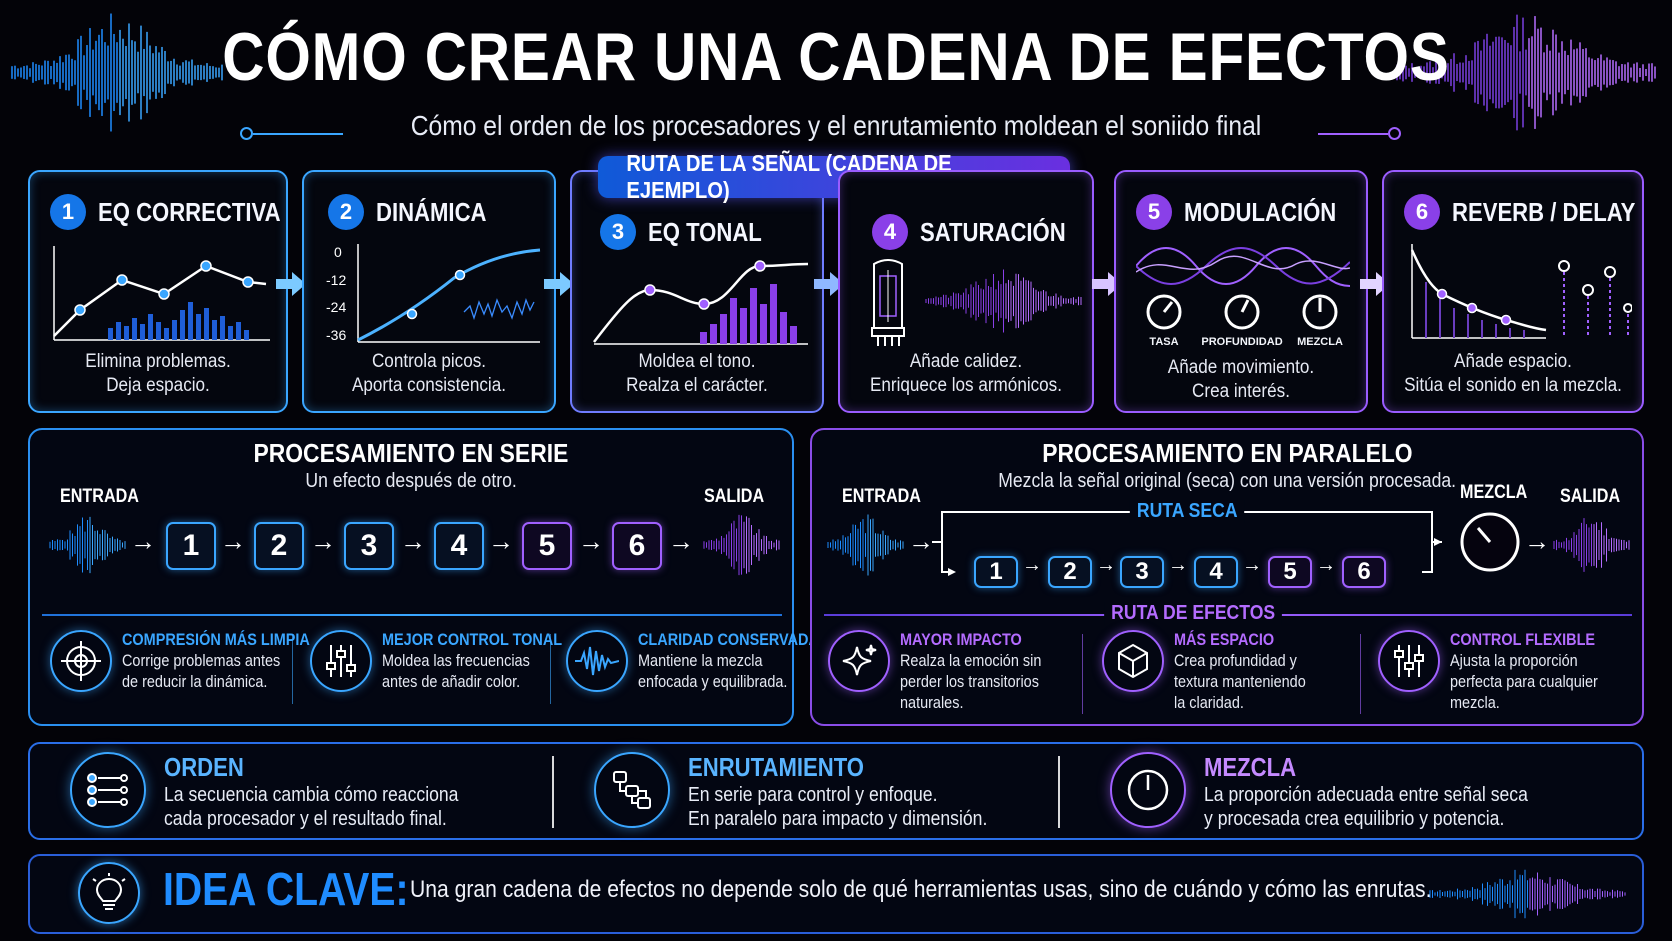  I want to click on compressor-curve-icon, so click(449, 293).